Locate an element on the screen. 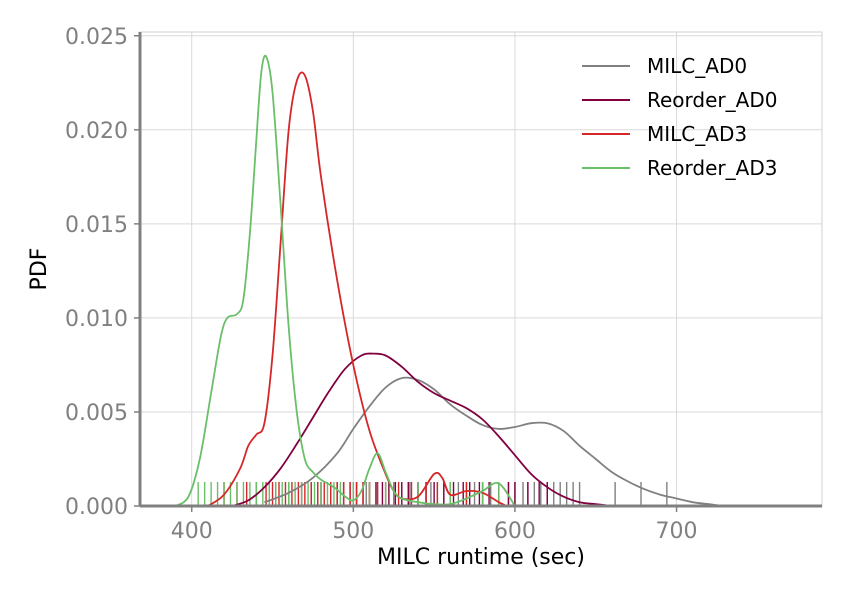  legend-label: MILC_AD0 is located at coordinates (697, 66).